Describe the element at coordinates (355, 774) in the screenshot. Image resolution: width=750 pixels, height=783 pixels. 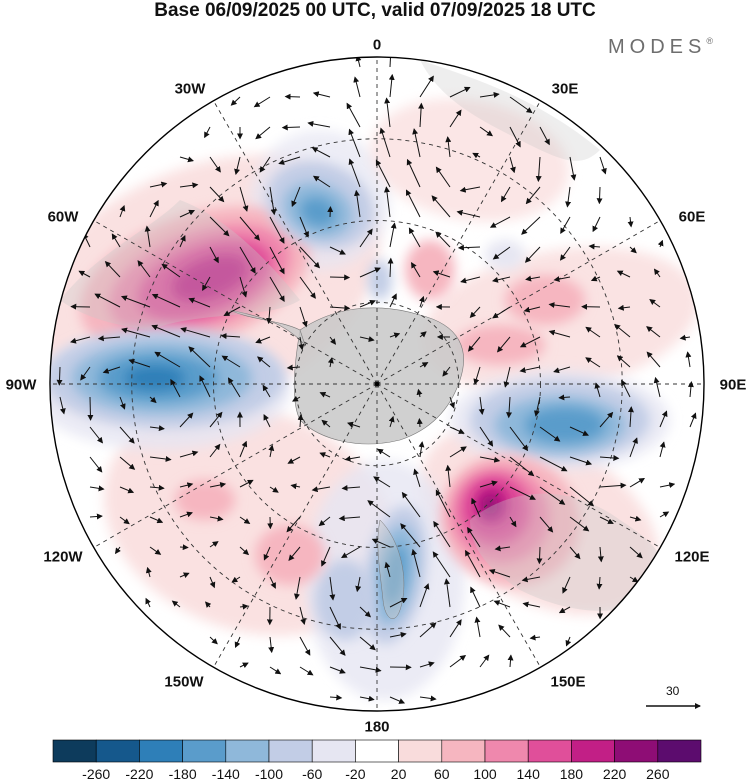
I see `colorbar-label: -20` at that location.